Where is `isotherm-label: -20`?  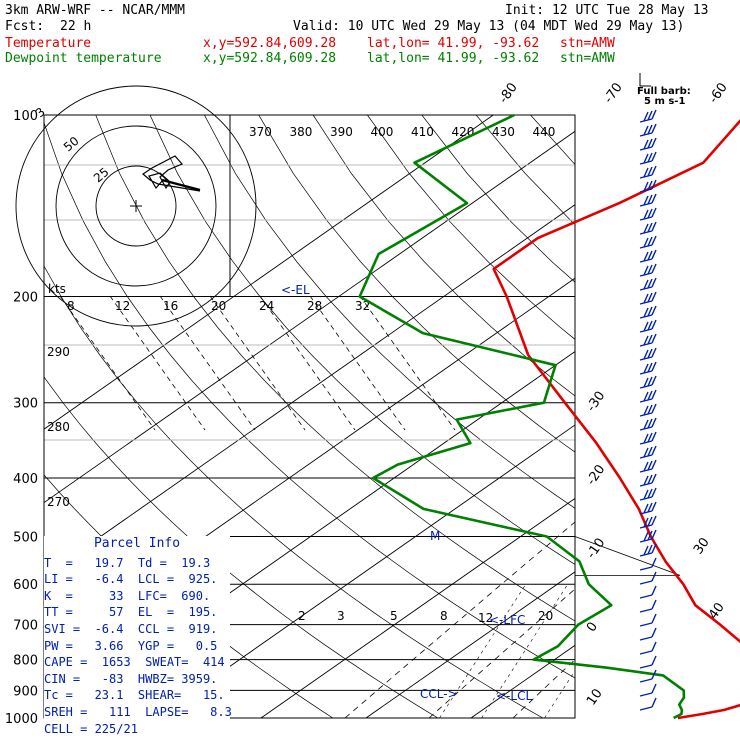 isotherm-label: -20 is located at coordinates (596, 475).